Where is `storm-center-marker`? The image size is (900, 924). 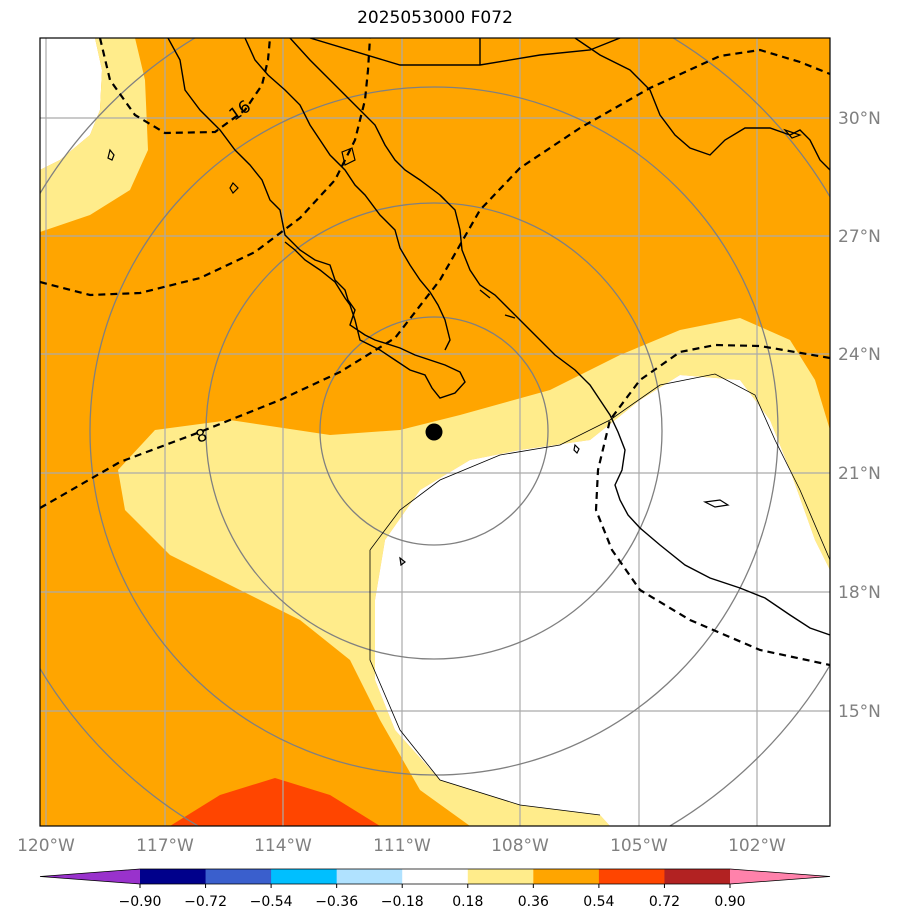
storm-center-marker is located at coordinates (434, 432).